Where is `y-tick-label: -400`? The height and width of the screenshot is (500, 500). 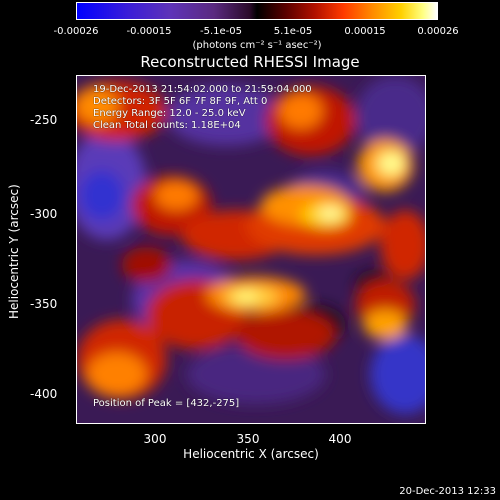
y-tick-label: -400 is located at coordinates (44, 394).